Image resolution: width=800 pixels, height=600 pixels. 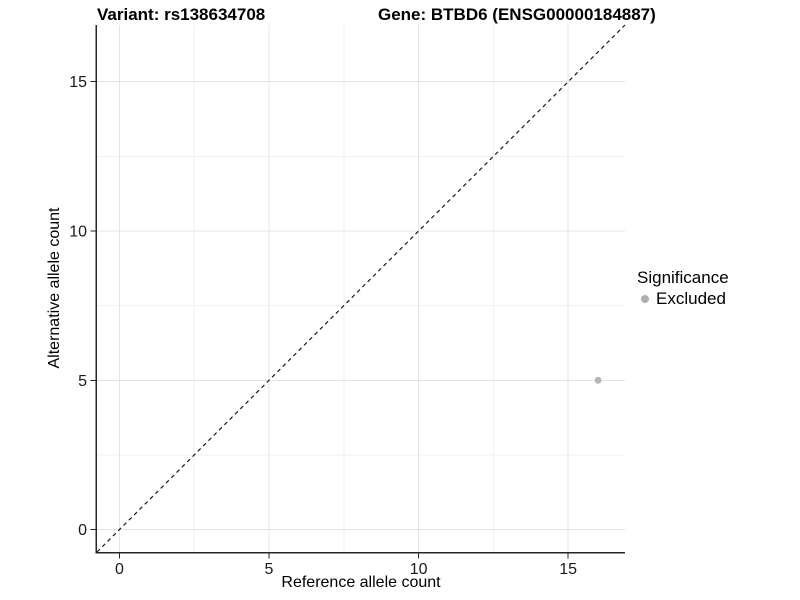 I want to click on legend: Significance Excluded, so click(x=683, y=288).